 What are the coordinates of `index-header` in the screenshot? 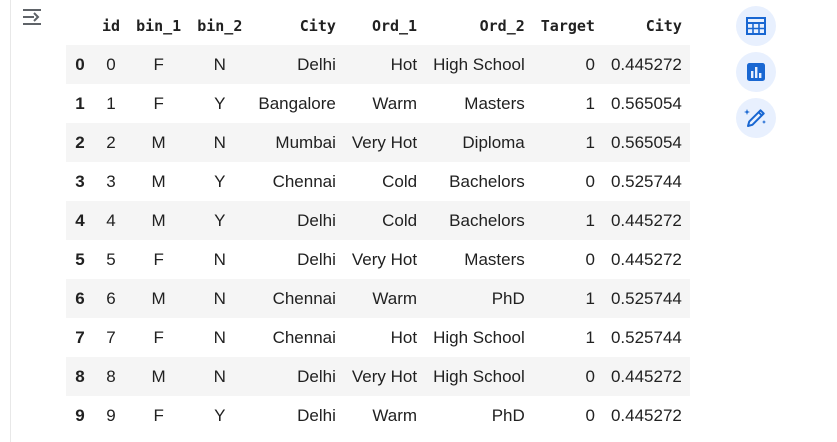 It's located at (80, 25).